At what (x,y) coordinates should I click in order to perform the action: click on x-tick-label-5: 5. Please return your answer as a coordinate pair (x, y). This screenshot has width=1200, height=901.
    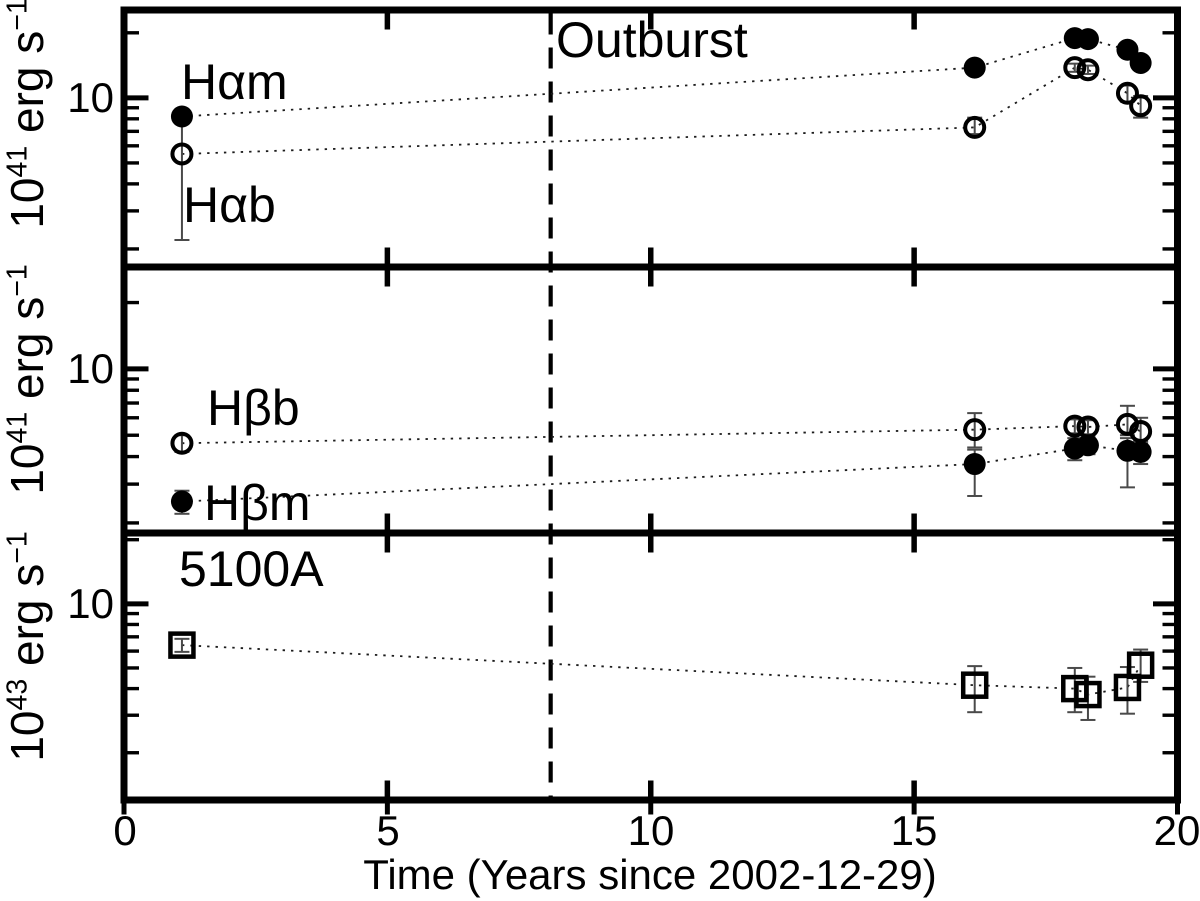
    Looking at the image, I should click on (388, 830).